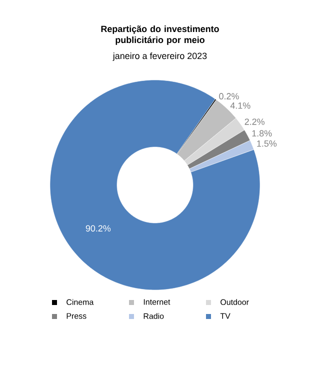 Image resolution: width=320 pixels, height=379 pixels. I want to click on data-label: 1.8%, so click(262, 133).